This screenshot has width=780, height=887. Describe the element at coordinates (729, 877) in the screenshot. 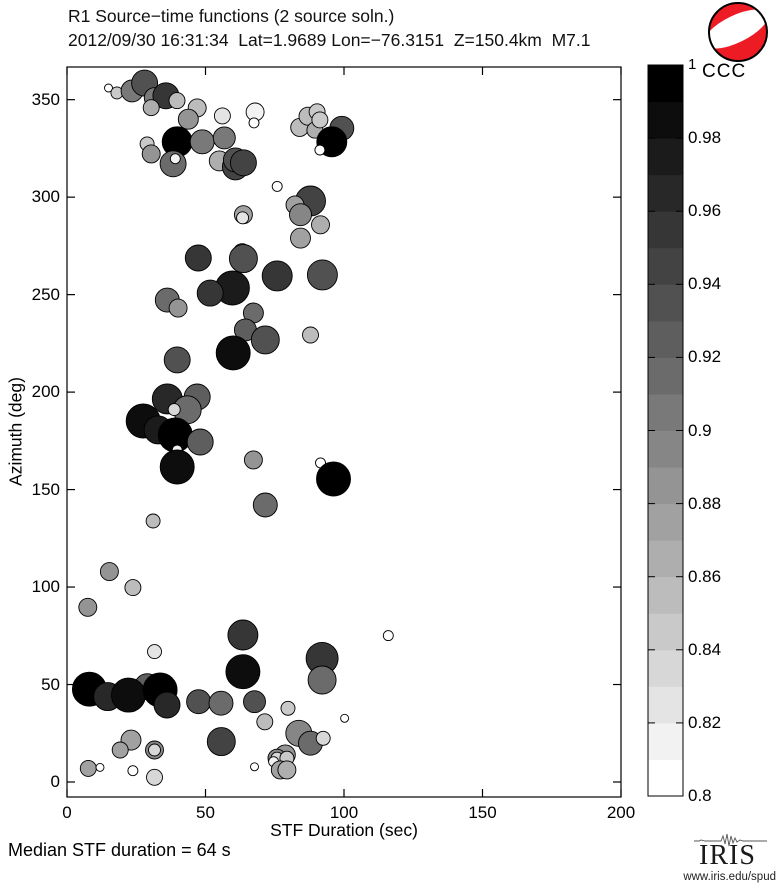

I see `iris-spud-url: www.iris.edu/spud` at that location.